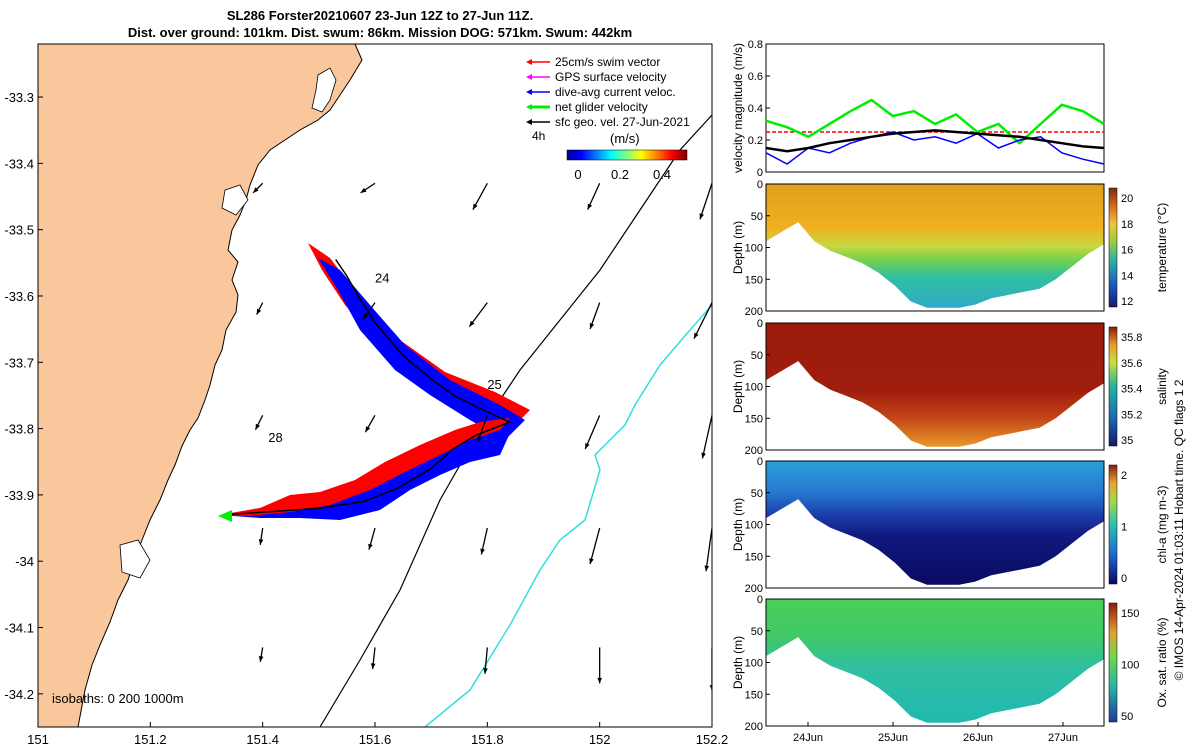 This screenshot has width=1200, height=750. Describe the element at coordinates (1130, 614) in the screenshot. I see `colorbar-tick-label: 150` at that location.